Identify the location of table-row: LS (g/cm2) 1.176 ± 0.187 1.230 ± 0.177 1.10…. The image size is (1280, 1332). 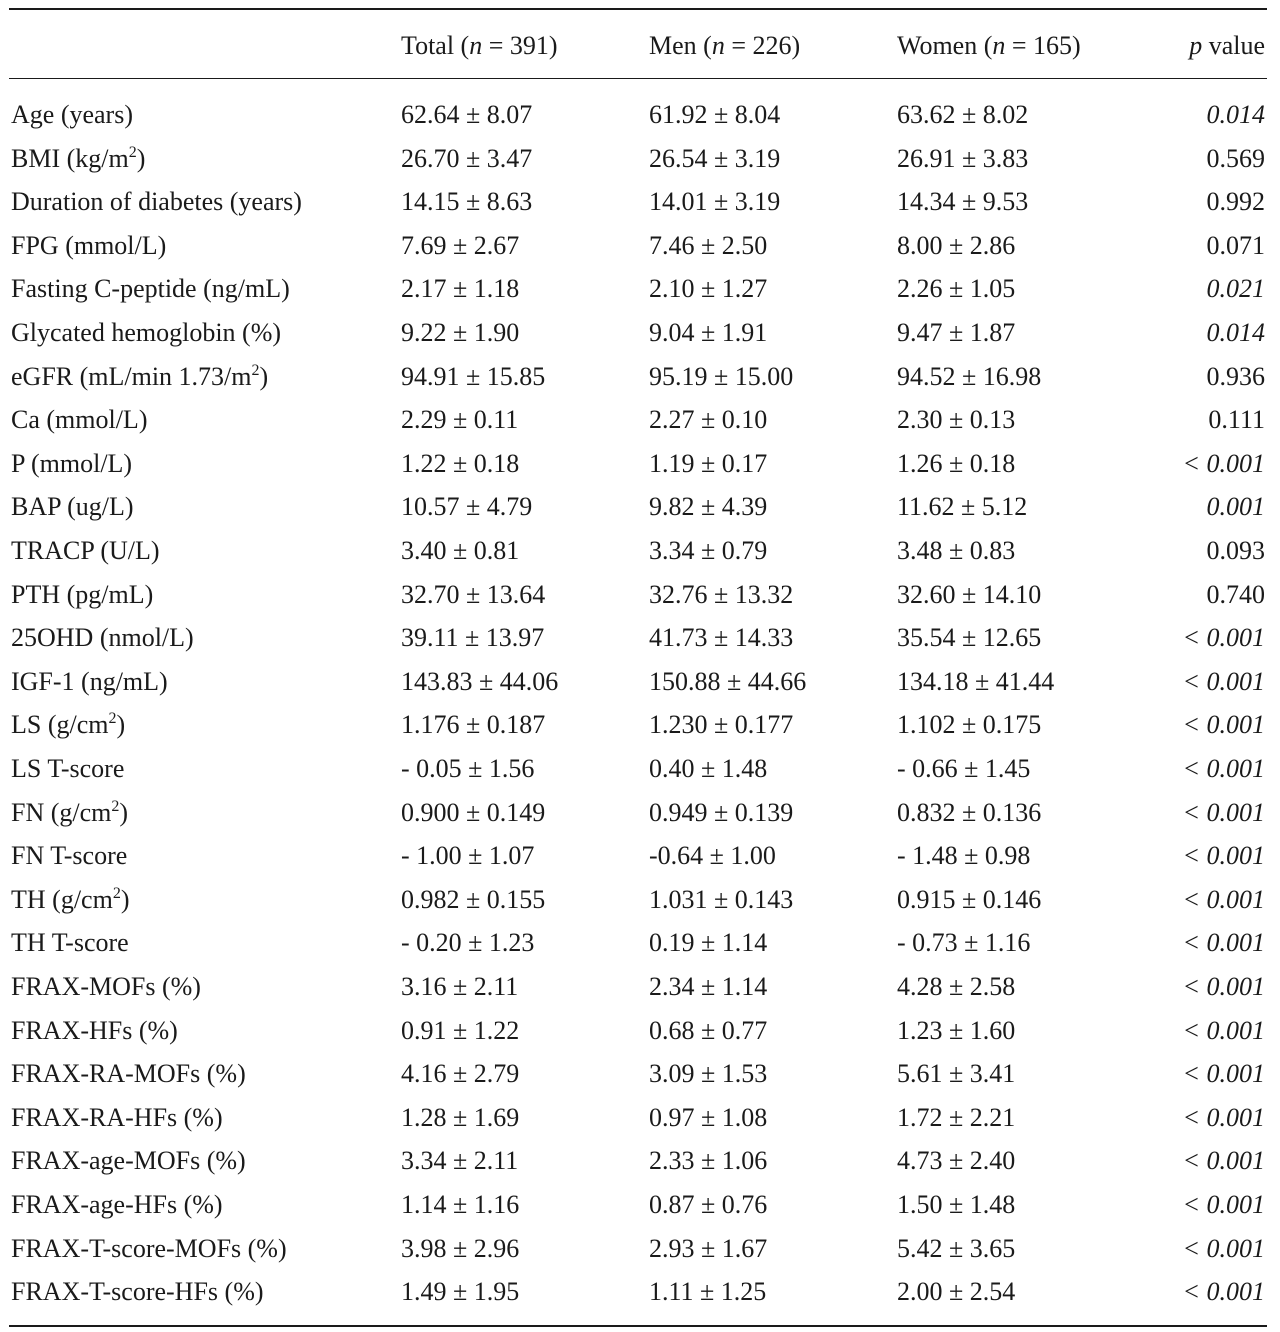
(640, 725).